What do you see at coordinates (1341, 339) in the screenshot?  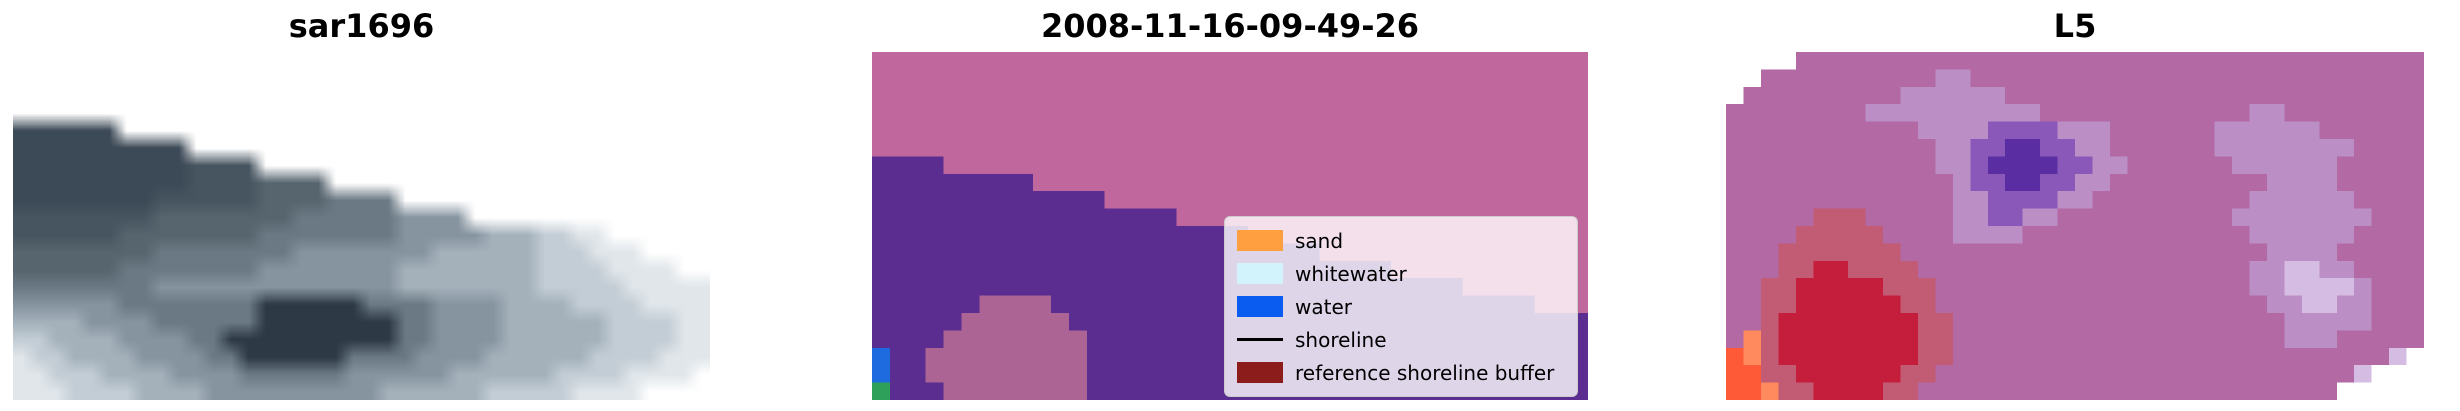 I see `legend-label-shoreline: shoreline` at bounding box center [1341, 339].